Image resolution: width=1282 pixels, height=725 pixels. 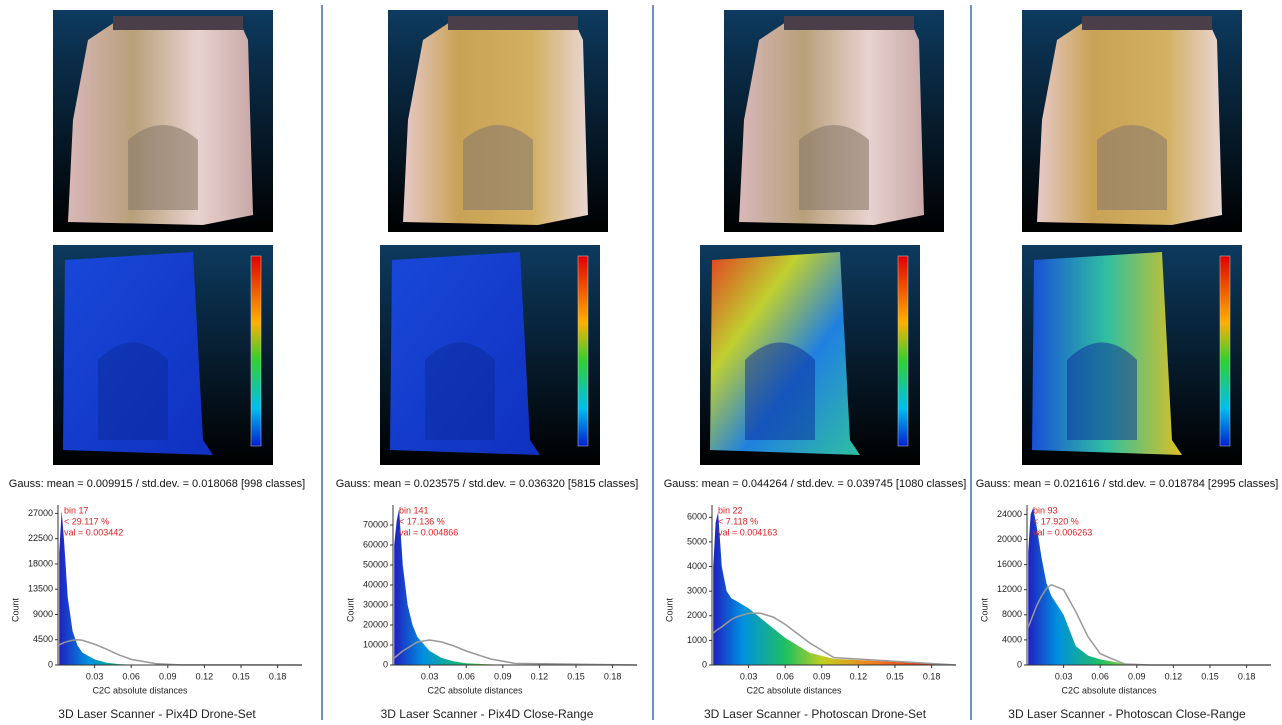 I want to click on annotation: val = 0.004866, so click(x=428, y=532).